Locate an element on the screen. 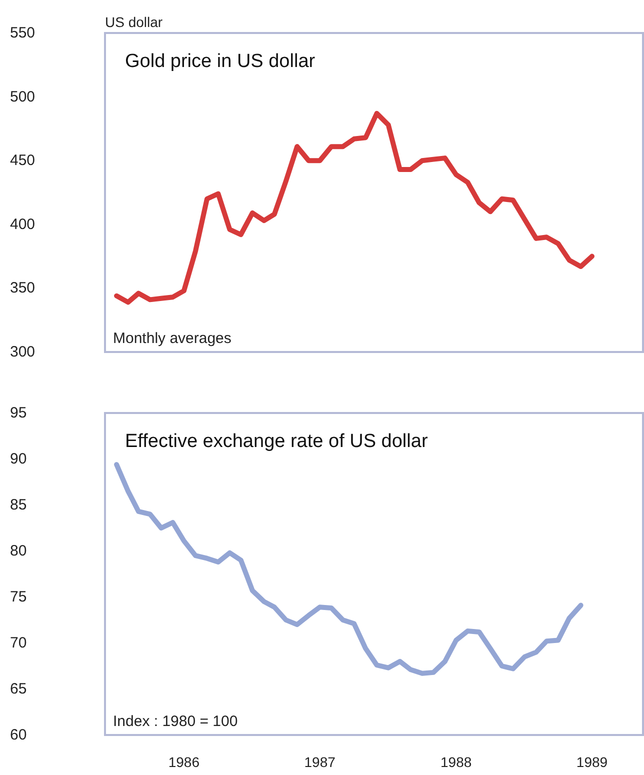  y-tick-label: 350 is located at coordinates (23, 288).